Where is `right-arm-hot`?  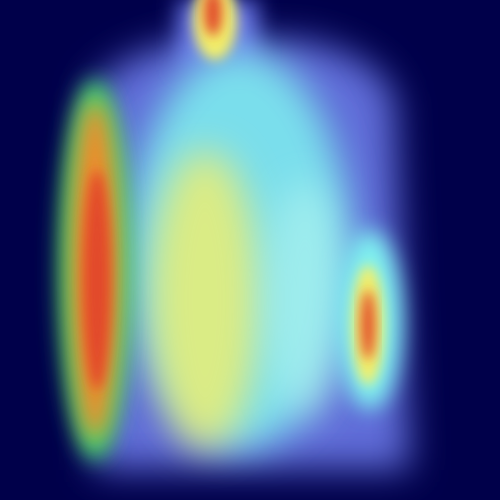 right-arm-hot is located at coordinates (368, 325).